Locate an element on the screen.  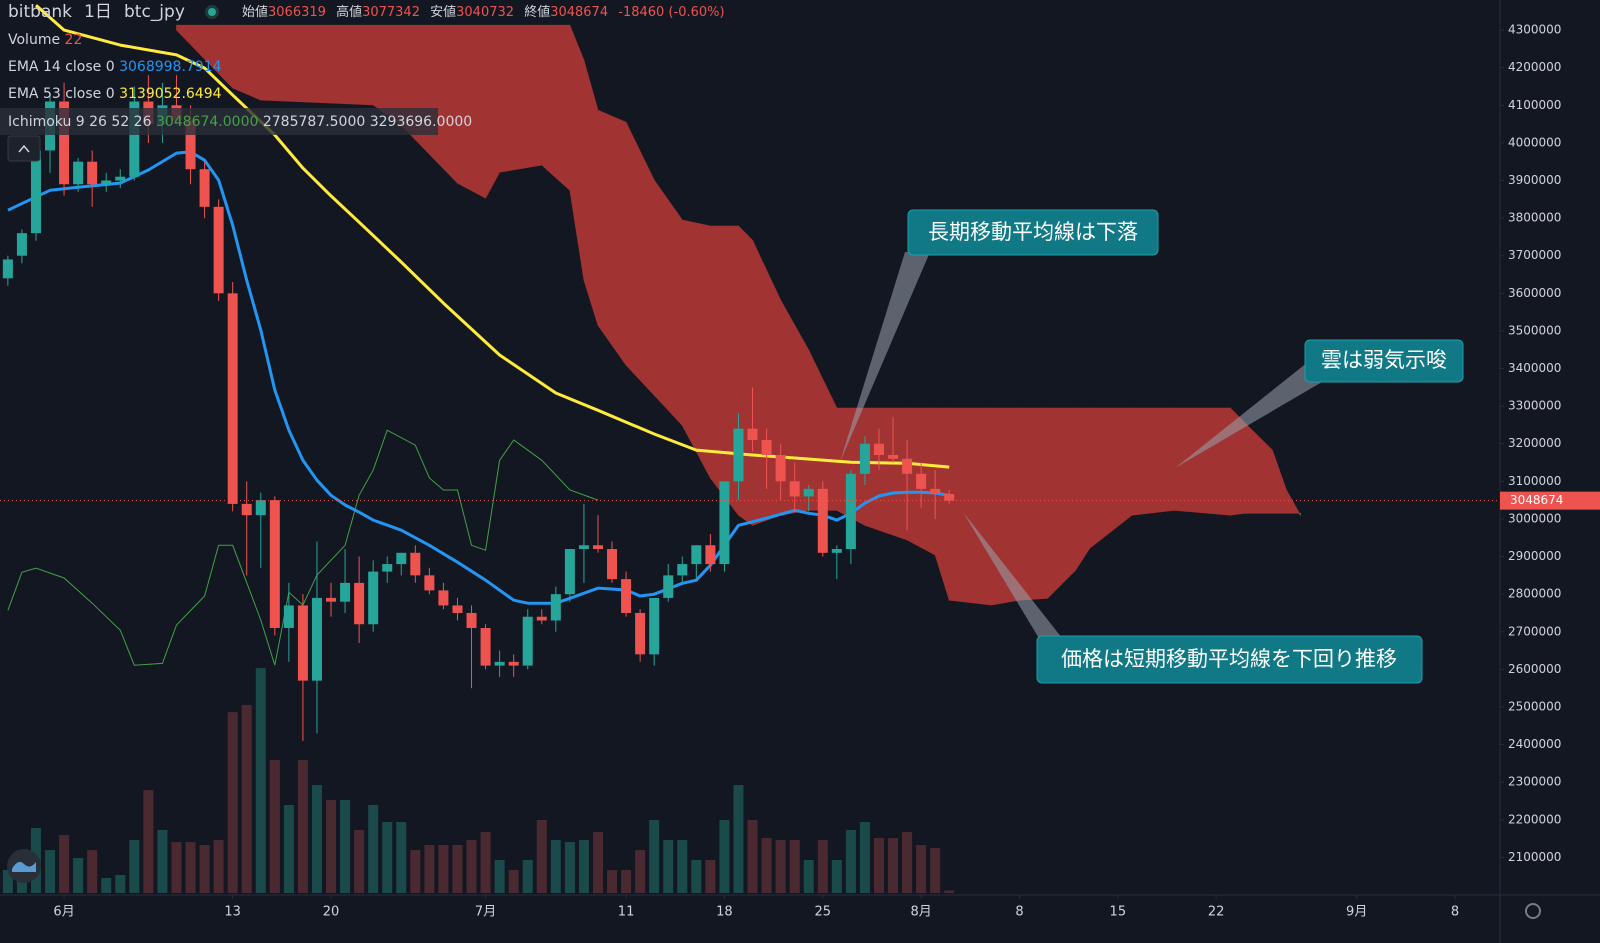
legend-item: EMA 53 close 0 3139052.6494 is located at coordinates (115, 94).